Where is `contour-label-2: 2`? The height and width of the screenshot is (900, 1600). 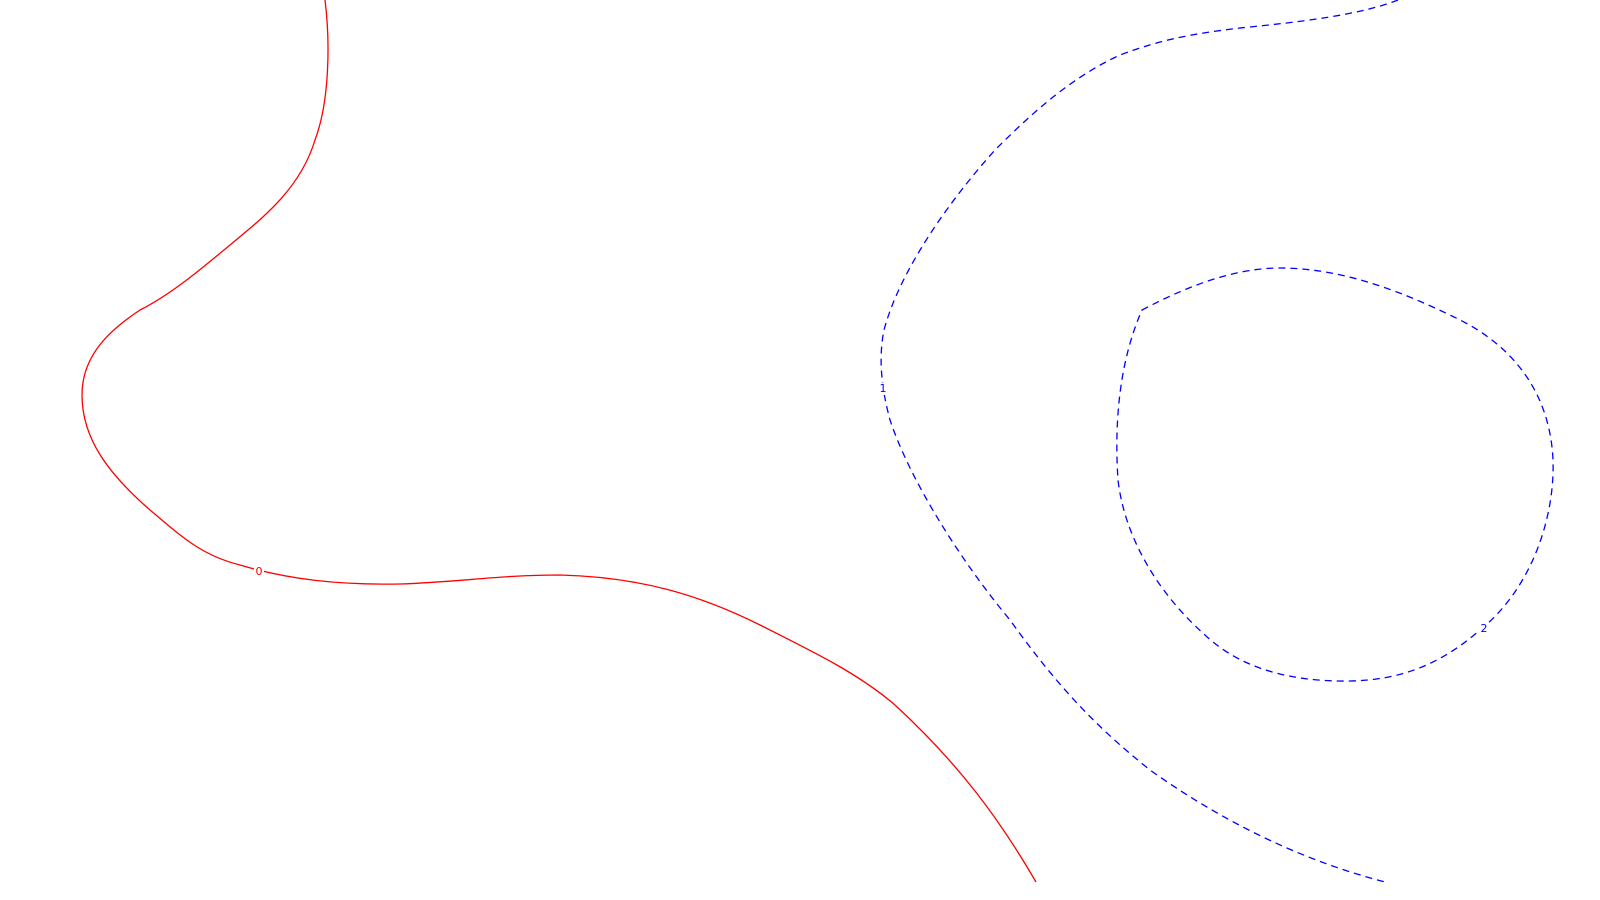 contour-label-2: 2 is located at coordinates (1484, 628).